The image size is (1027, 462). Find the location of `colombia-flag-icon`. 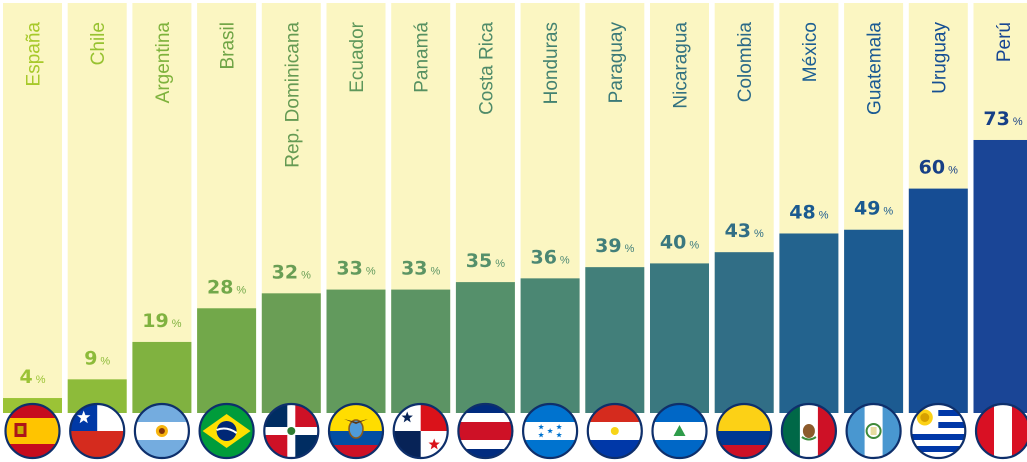

colombia-flag-icon is located at coordinates (744, 431).